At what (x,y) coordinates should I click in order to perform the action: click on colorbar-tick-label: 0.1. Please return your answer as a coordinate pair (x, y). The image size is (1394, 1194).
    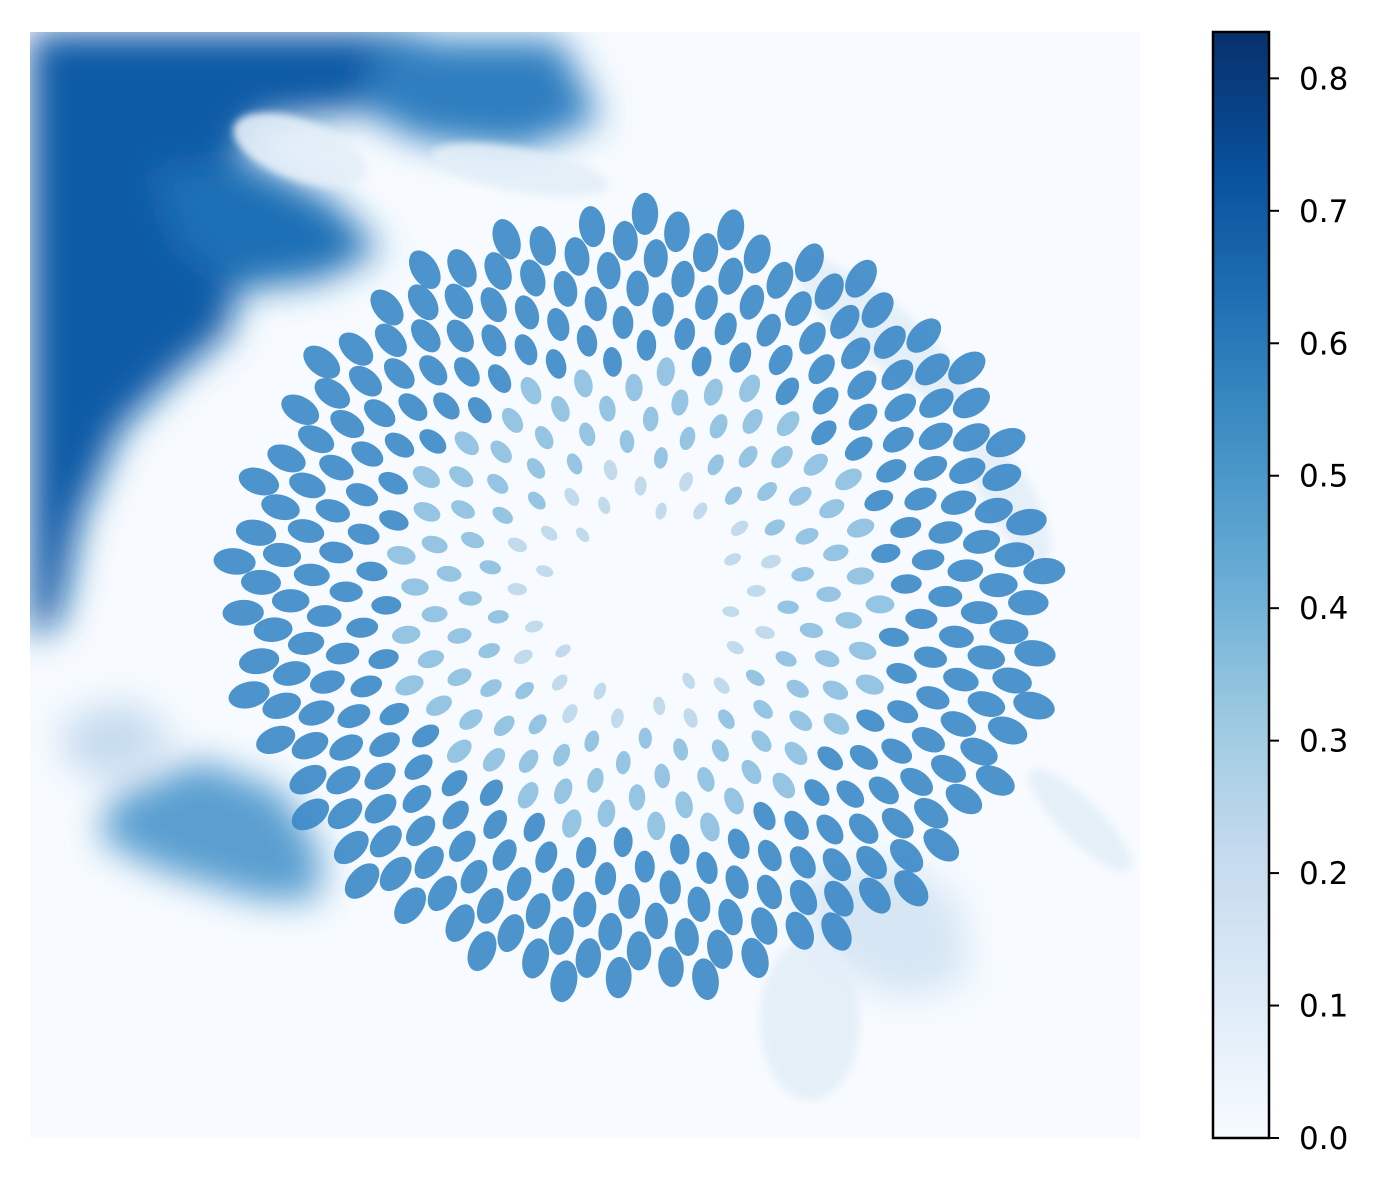
    Looking at the image, I should click on (1323, 1007).